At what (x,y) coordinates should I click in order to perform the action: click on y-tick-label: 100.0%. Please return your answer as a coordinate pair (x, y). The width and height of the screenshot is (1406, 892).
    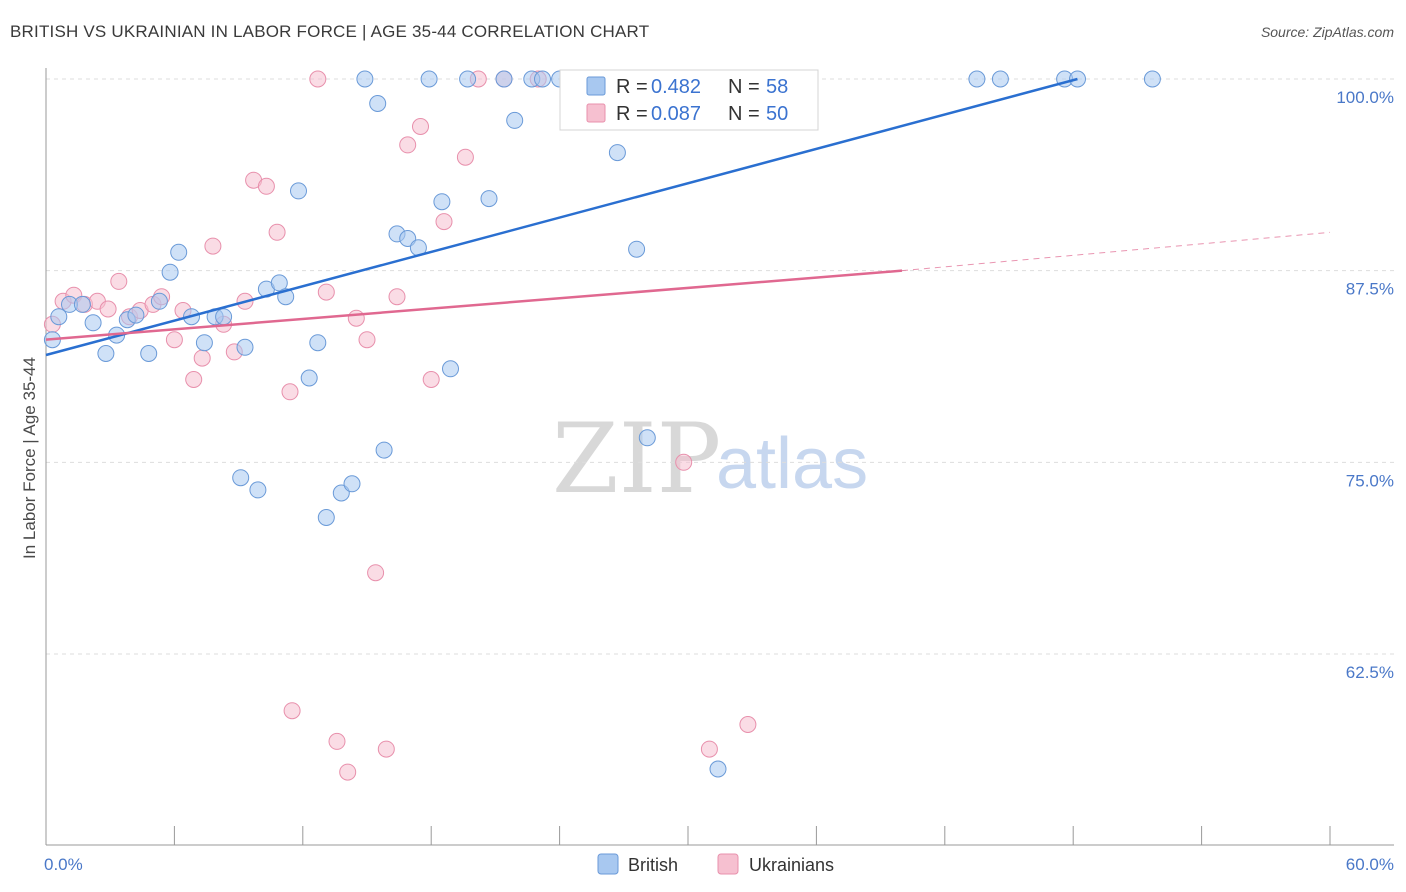
    Looking at the image, I should click on (1365, 97).